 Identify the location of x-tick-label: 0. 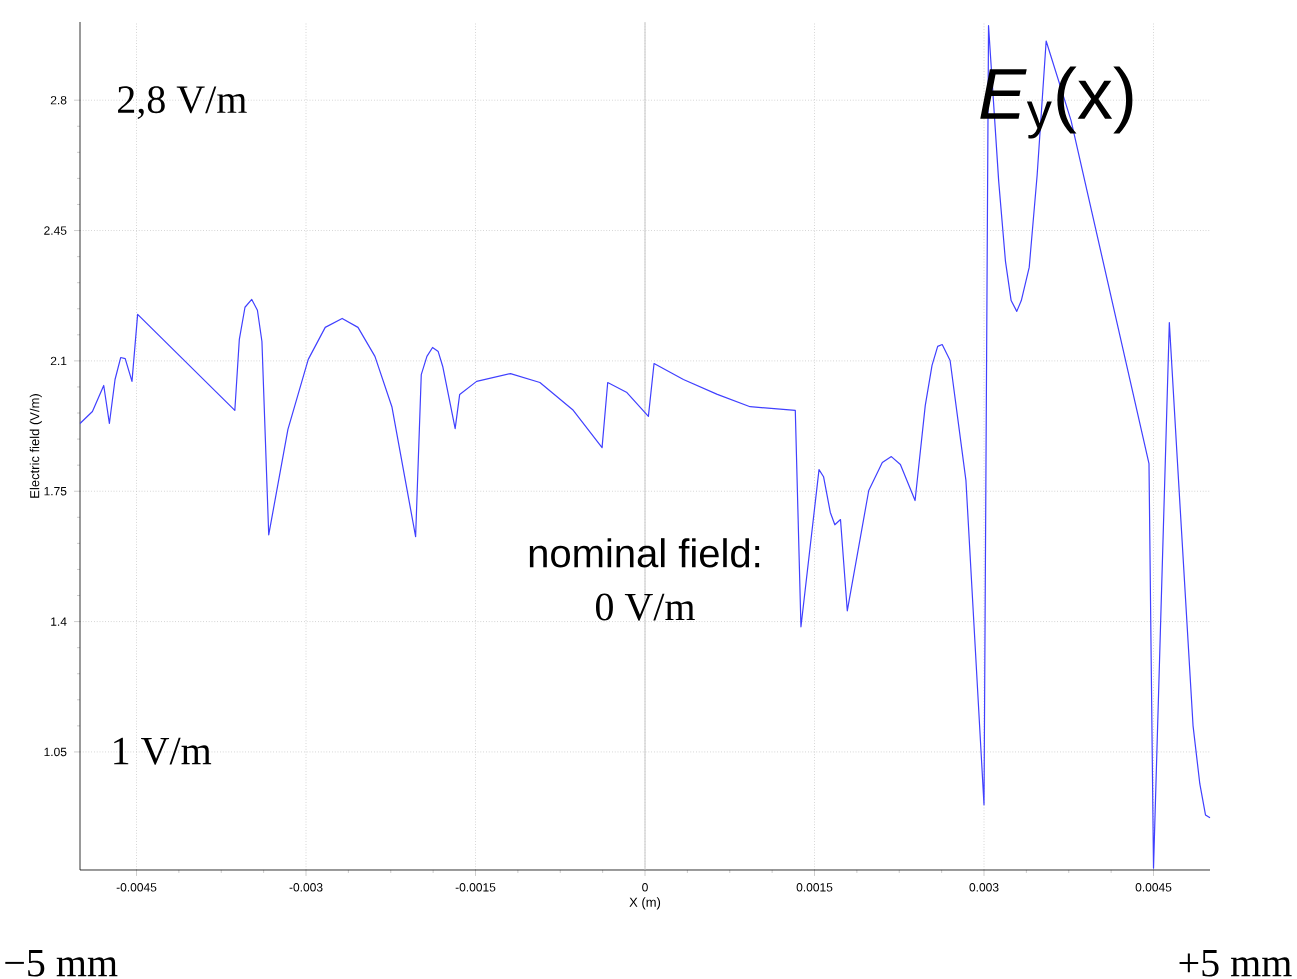
(645, 887).